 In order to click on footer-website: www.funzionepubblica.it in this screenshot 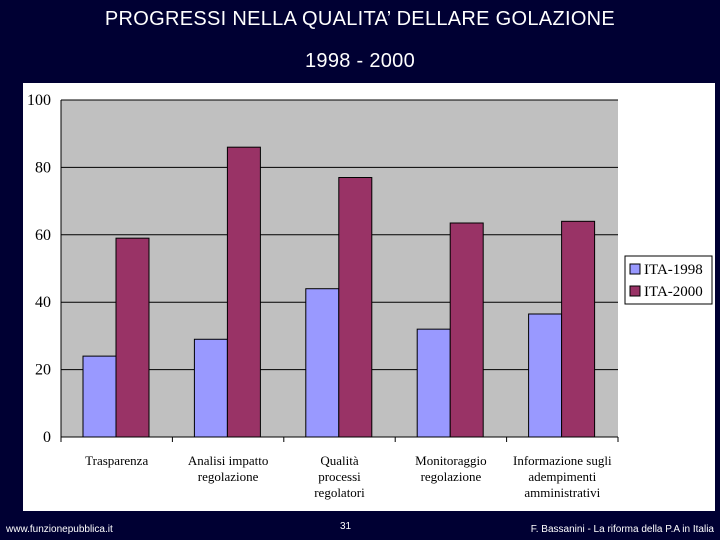, I will do `click(59, 529)`.